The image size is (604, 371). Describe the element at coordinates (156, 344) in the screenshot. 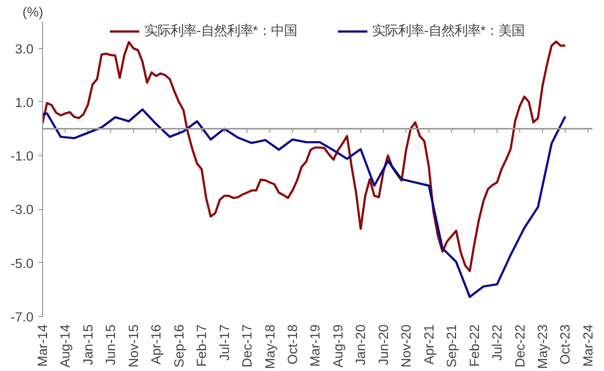

I see `x-tick-label: Apr-16` at that location.